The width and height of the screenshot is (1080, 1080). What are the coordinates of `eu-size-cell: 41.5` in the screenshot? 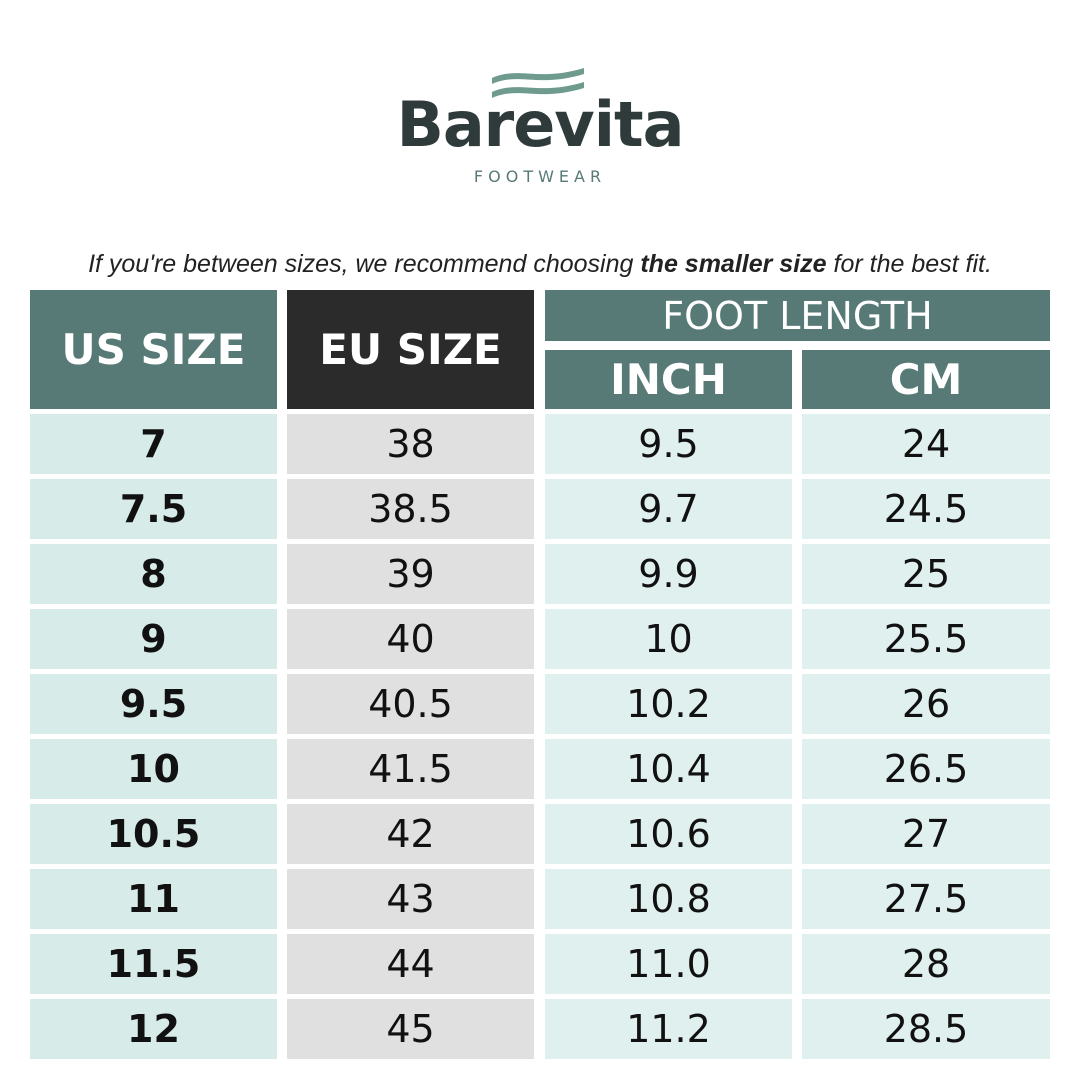 It's located at (410, 769).